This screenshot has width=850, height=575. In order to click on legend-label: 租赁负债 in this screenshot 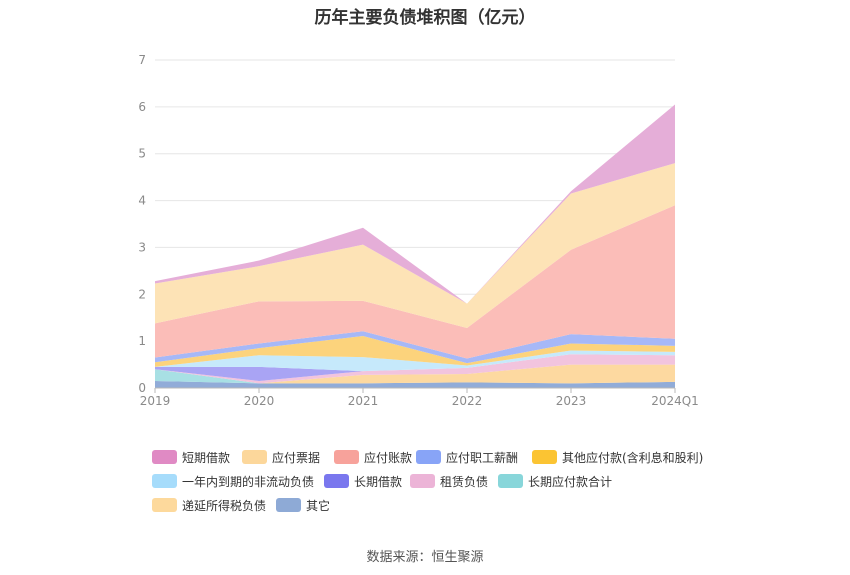, I will do `click(464, 481)`.